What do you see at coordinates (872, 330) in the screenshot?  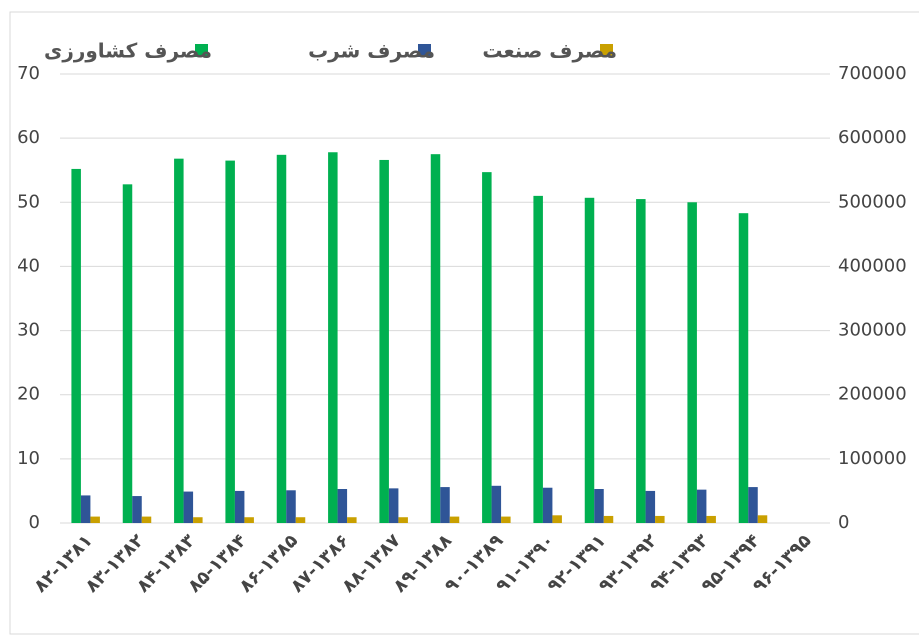 I see `y2-tick-label: 300000` at bounding box center [872, 330].